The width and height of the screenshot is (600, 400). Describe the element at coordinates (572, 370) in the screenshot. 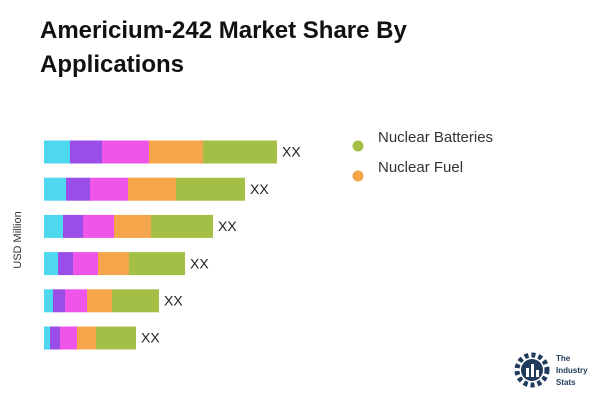

I see `logo-text: Industry` at that location.